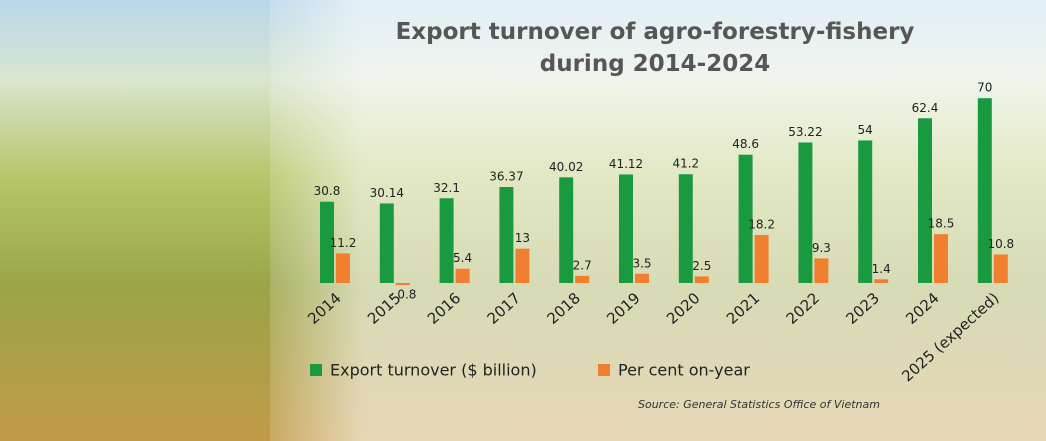 The height and width of the screenshot is (441, 1046). Describe the element at coordinates (922, 308) in the screenshot. I see `x-tick-label: 2024` at that location.